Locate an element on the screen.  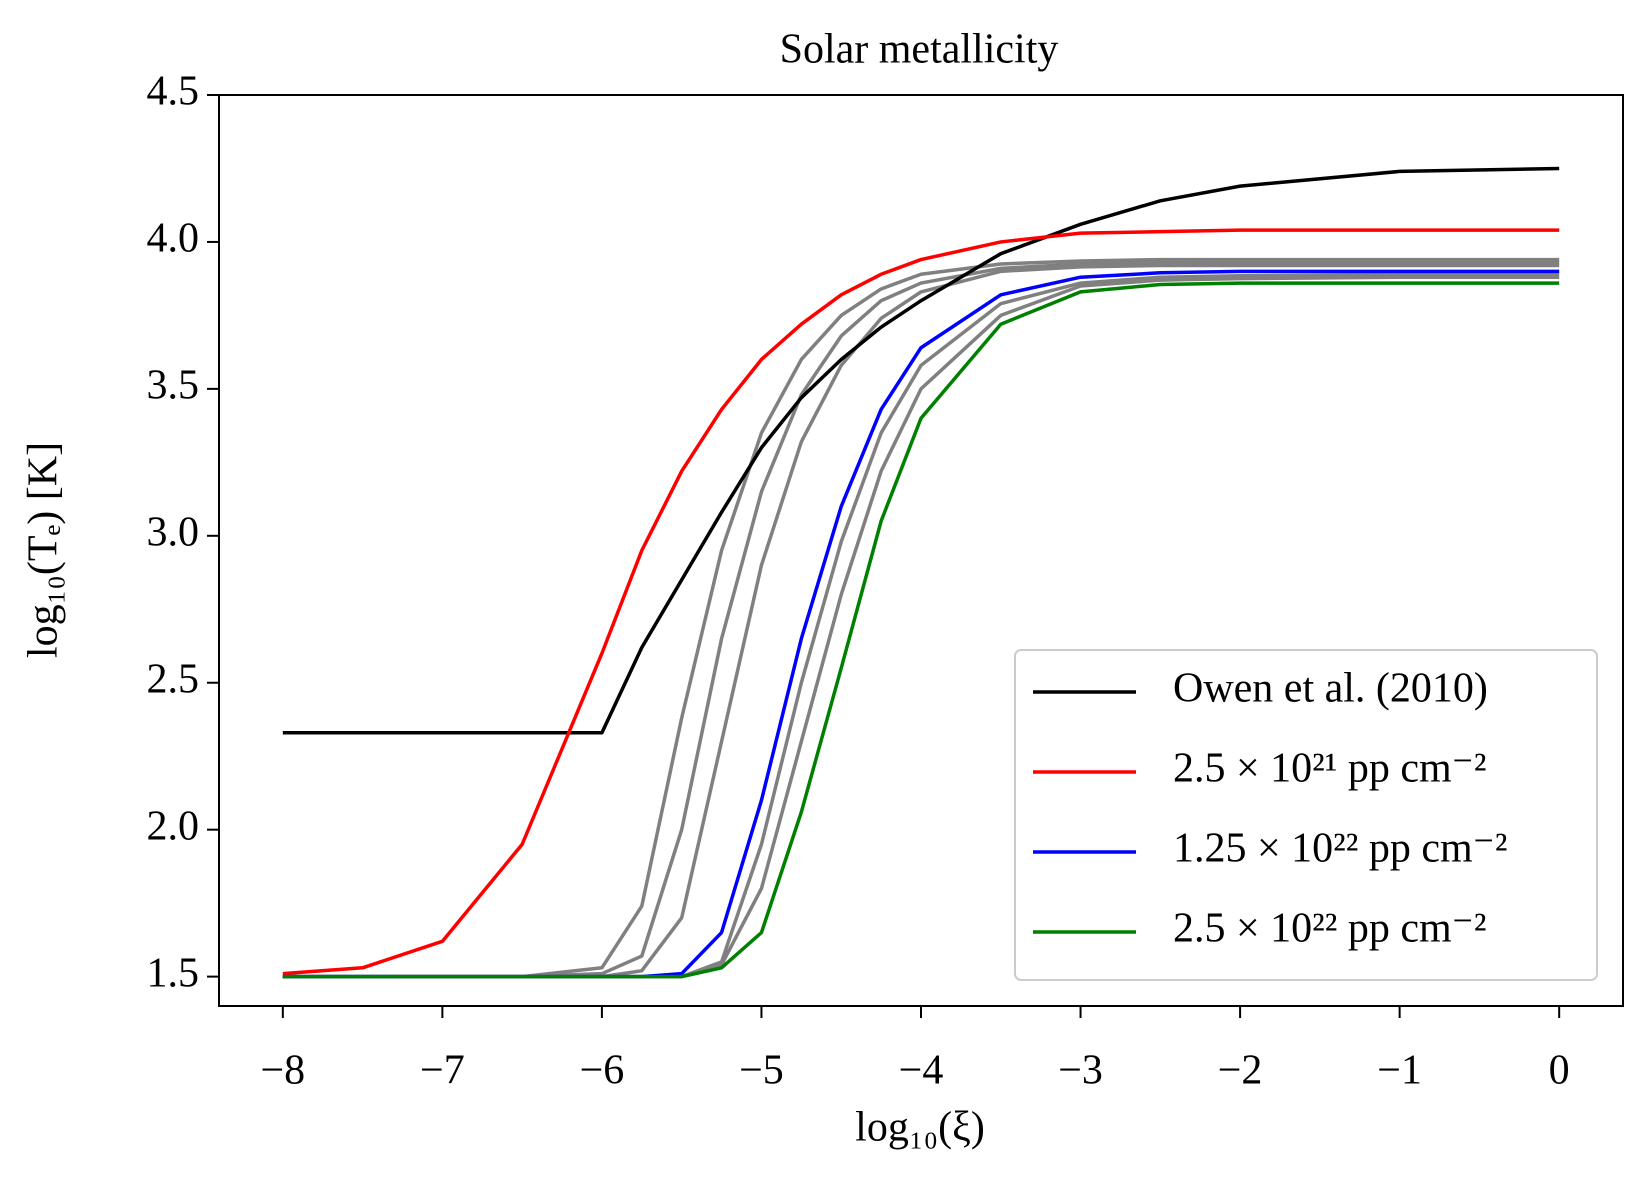
y-tick-label: 2.0 is located at coordinates (173, 826).